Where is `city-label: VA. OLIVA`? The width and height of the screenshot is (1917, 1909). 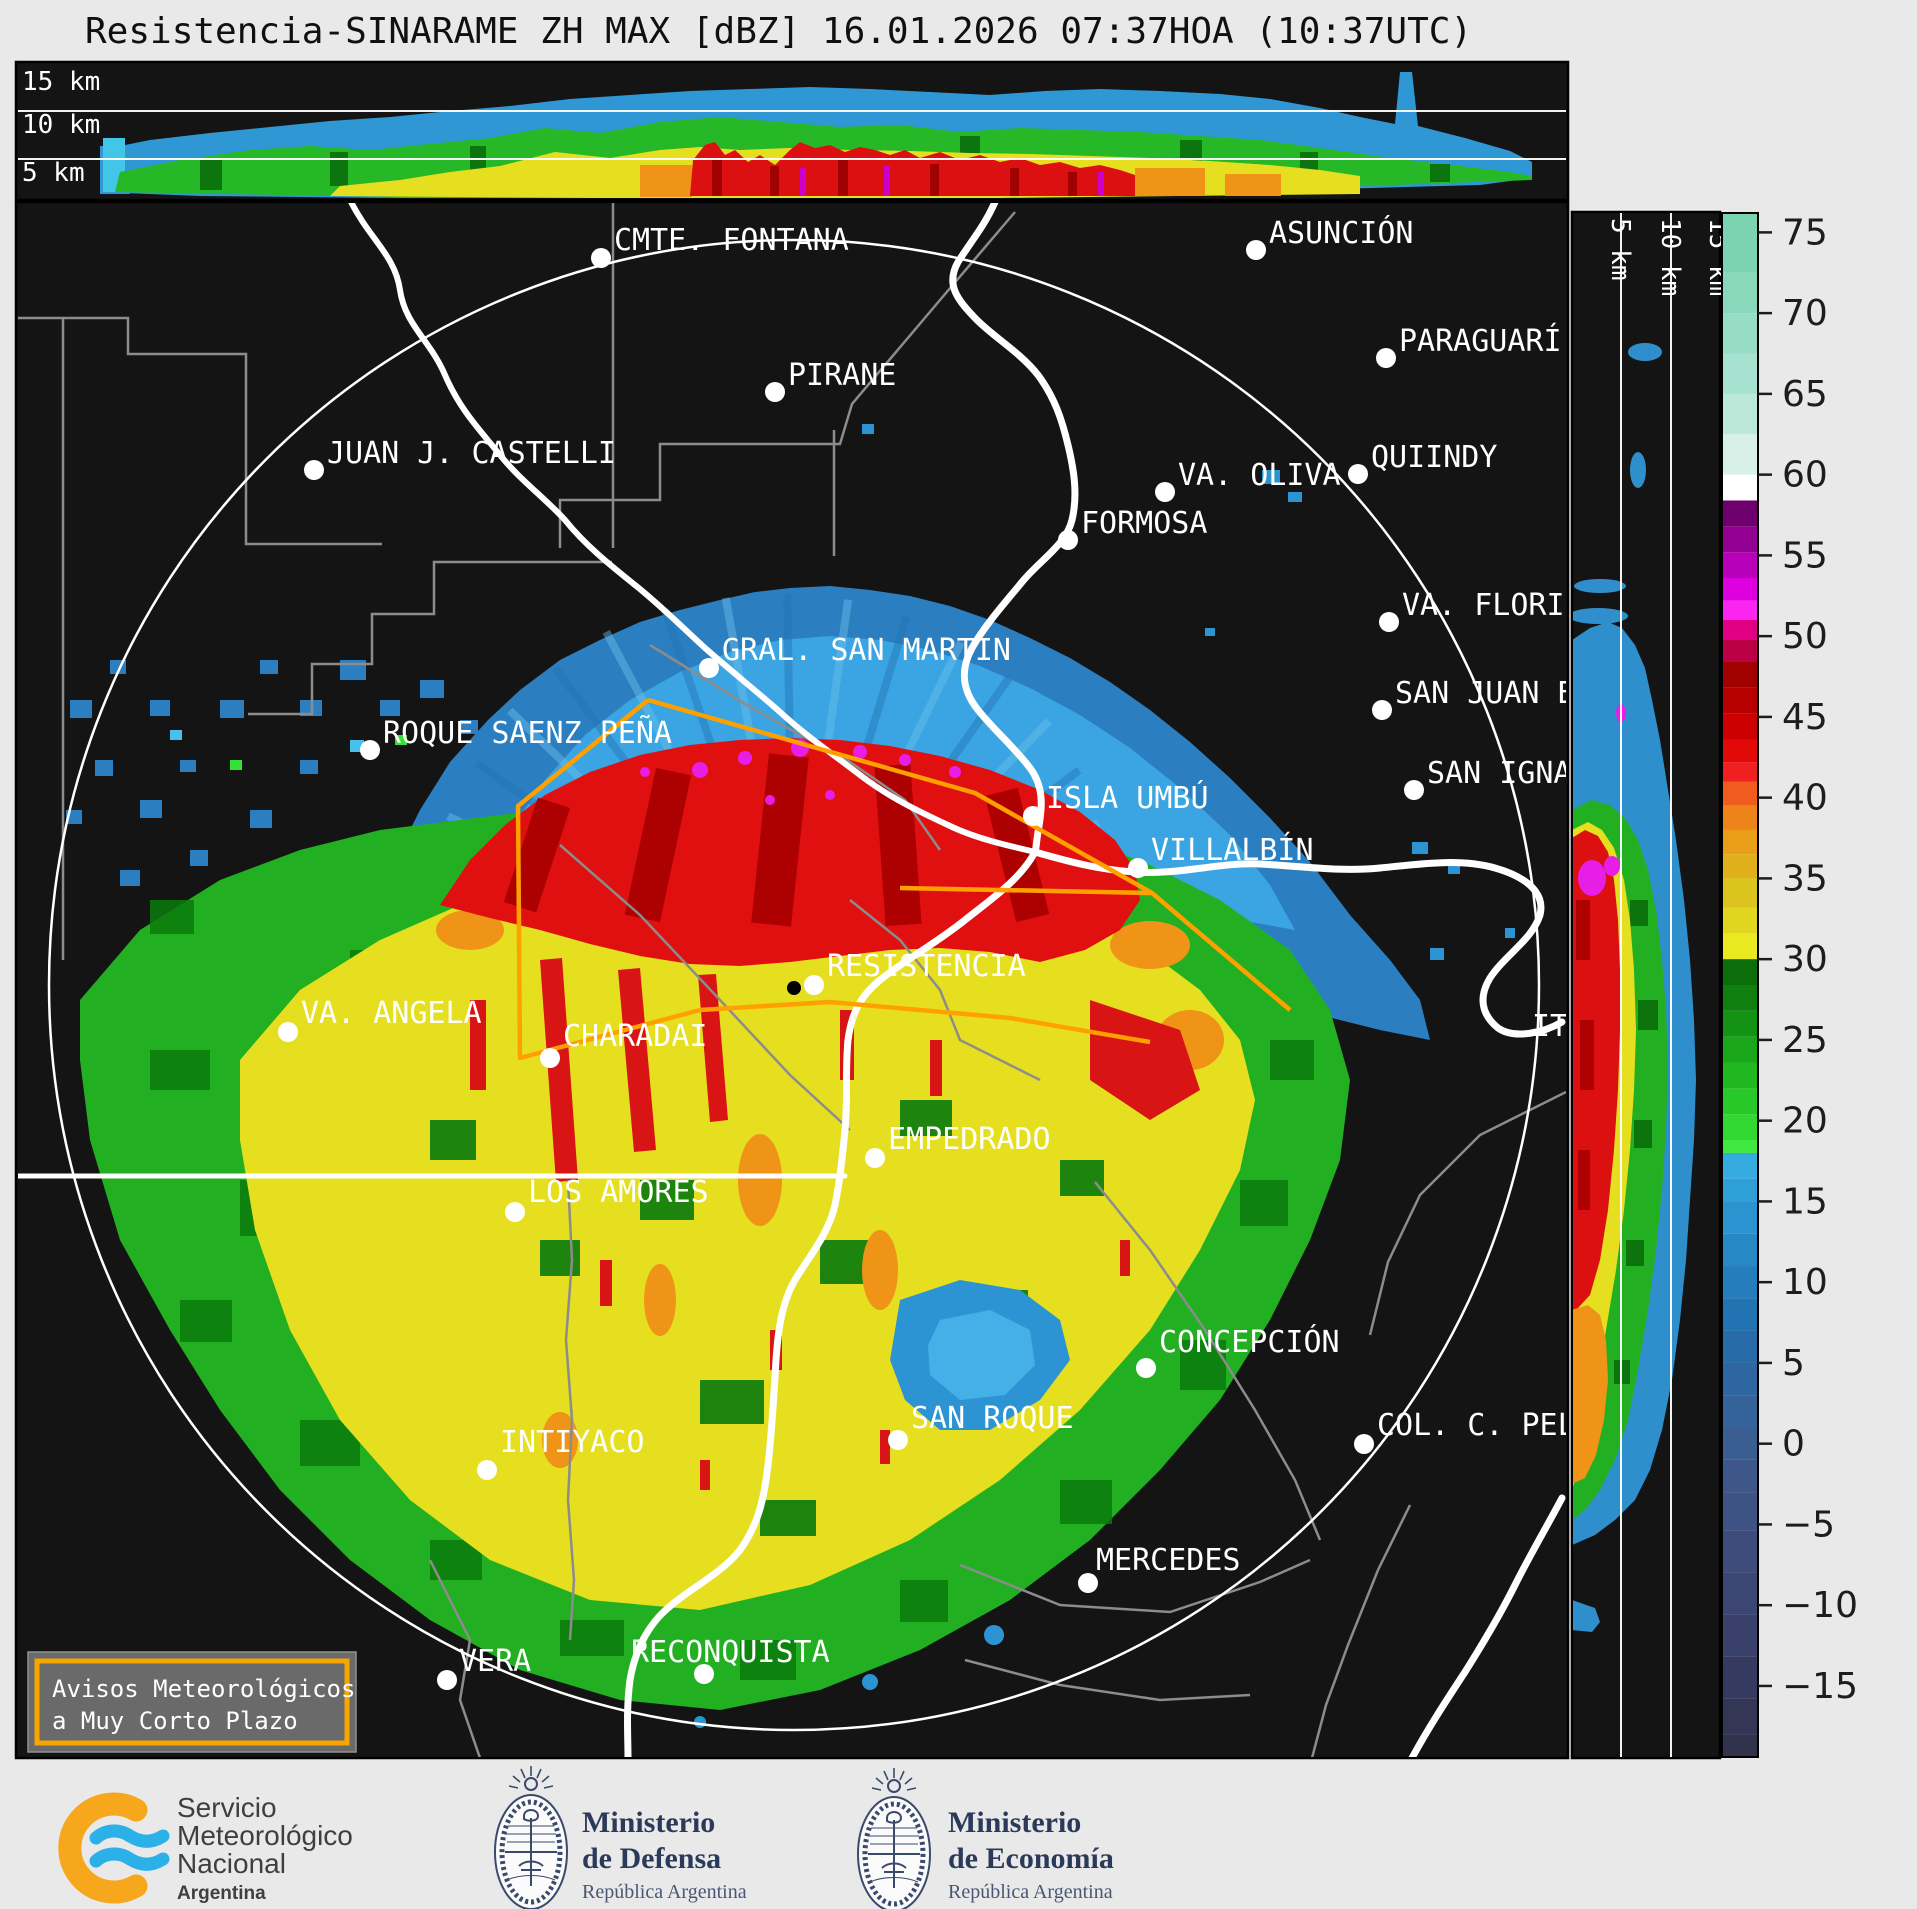 city-label: VA. OLIVA is located at coordinates (1259, 475).